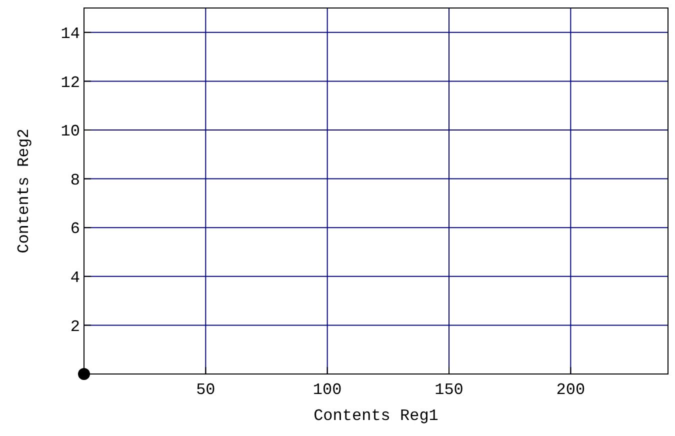 The image size is (675, 436). What do you see at coordinates (75, 180) in the screenshot?
I see `y-tick-label: 8` at bounding box center [75, 180].